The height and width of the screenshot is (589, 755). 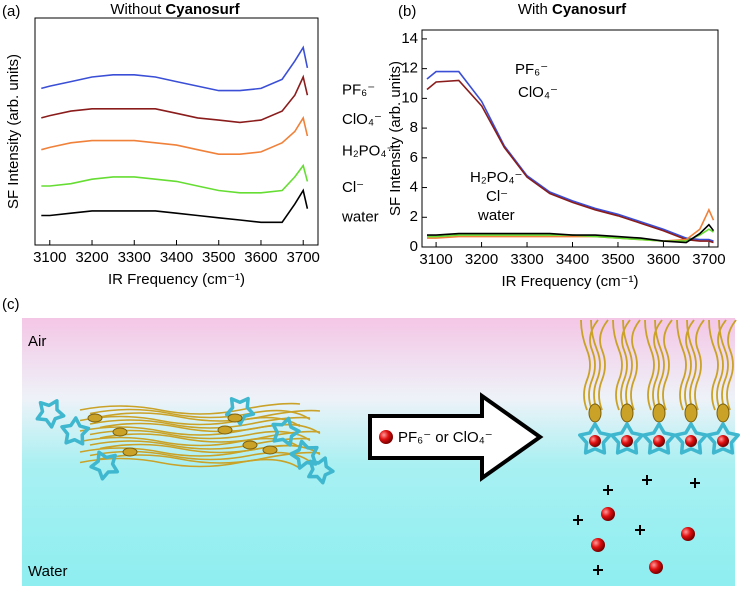 I want to click on y-tick-label: 4, so click(x=414, y=187).